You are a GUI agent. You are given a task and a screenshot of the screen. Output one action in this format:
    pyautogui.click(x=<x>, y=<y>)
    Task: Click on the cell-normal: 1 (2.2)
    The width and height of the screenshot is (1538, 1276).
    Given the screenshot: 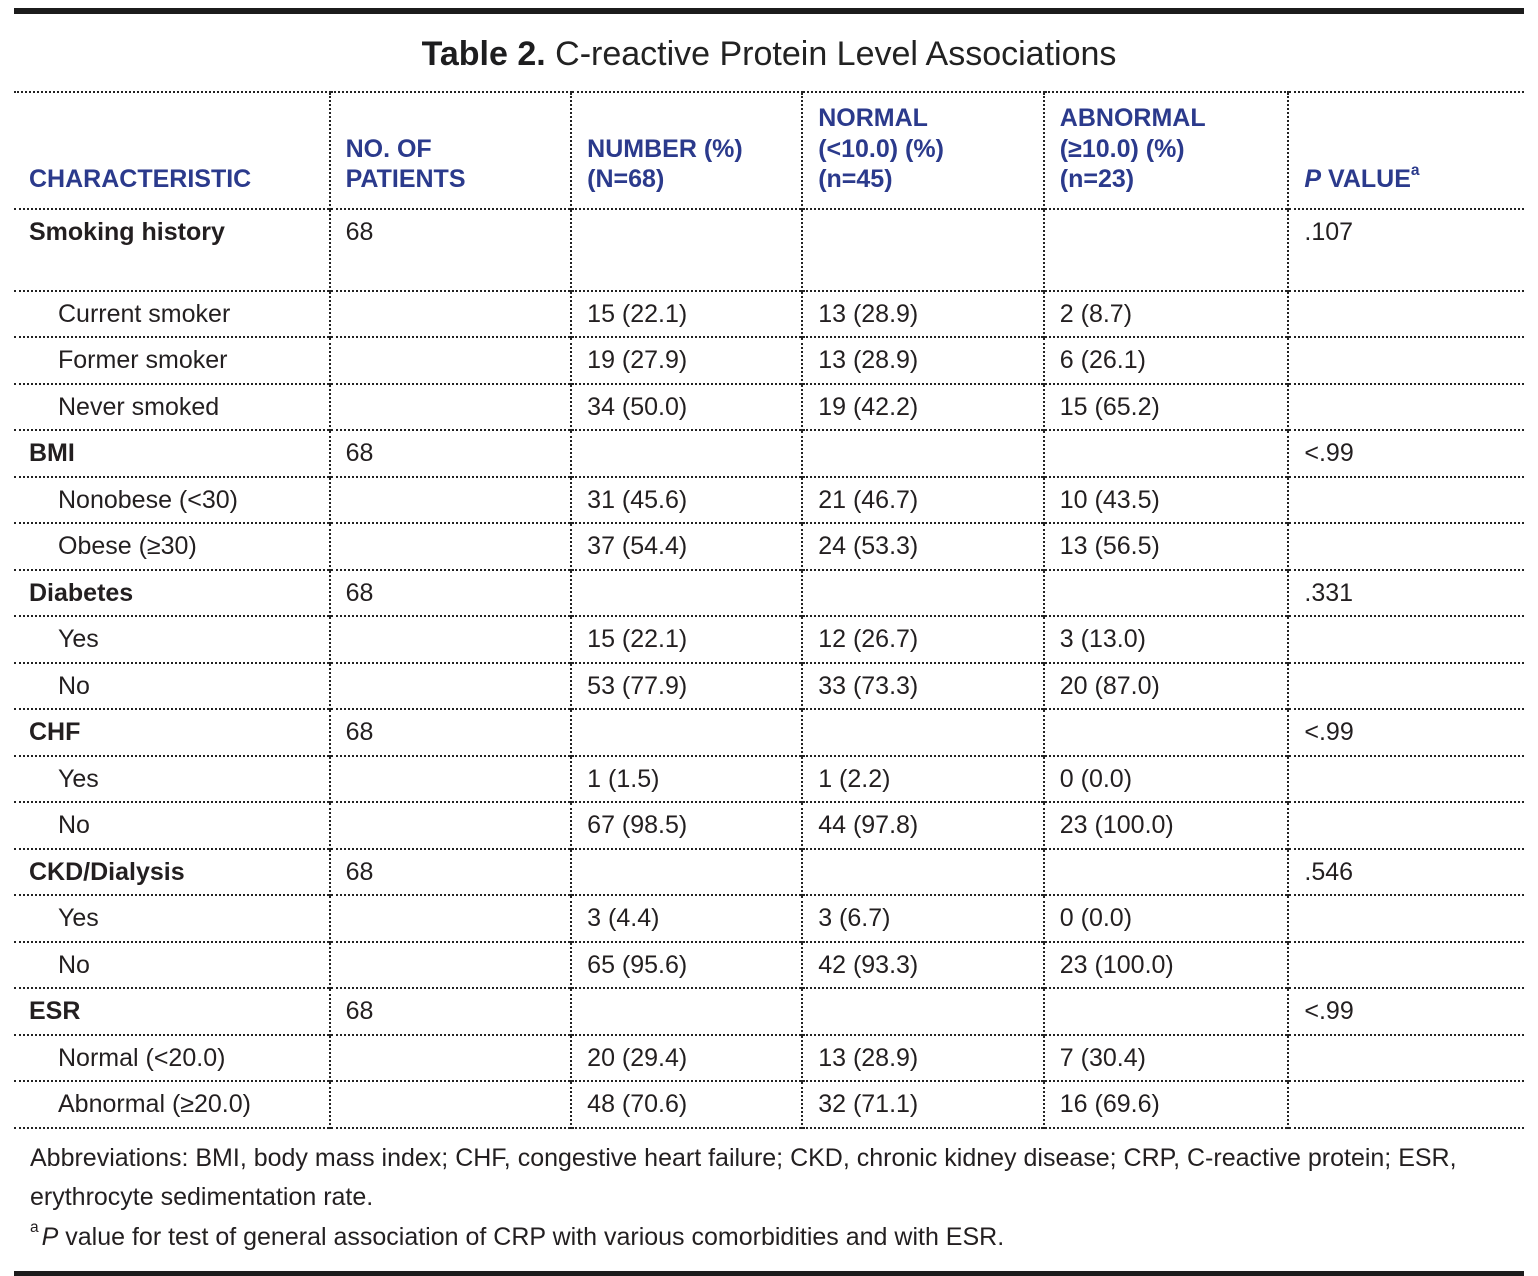 What is the action you would take?
    pyautogui.click(x=922, y=778)
    